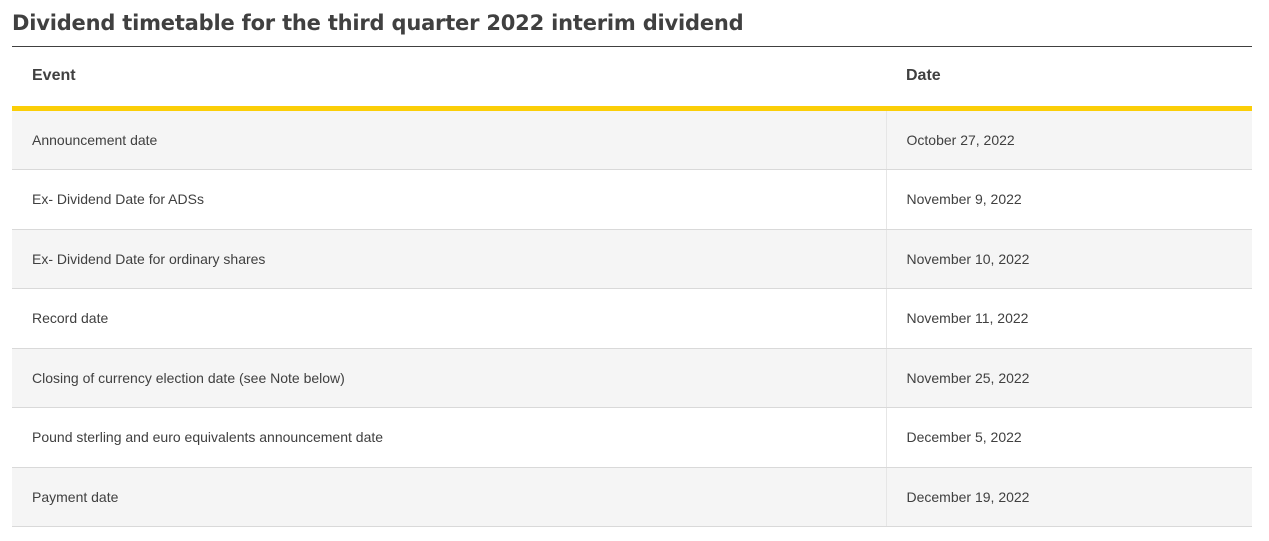 Image resolution: width=1269 pixels, height=541 pixels. I want to click on date-cell: November 10, 2022, so click(1068, 259).